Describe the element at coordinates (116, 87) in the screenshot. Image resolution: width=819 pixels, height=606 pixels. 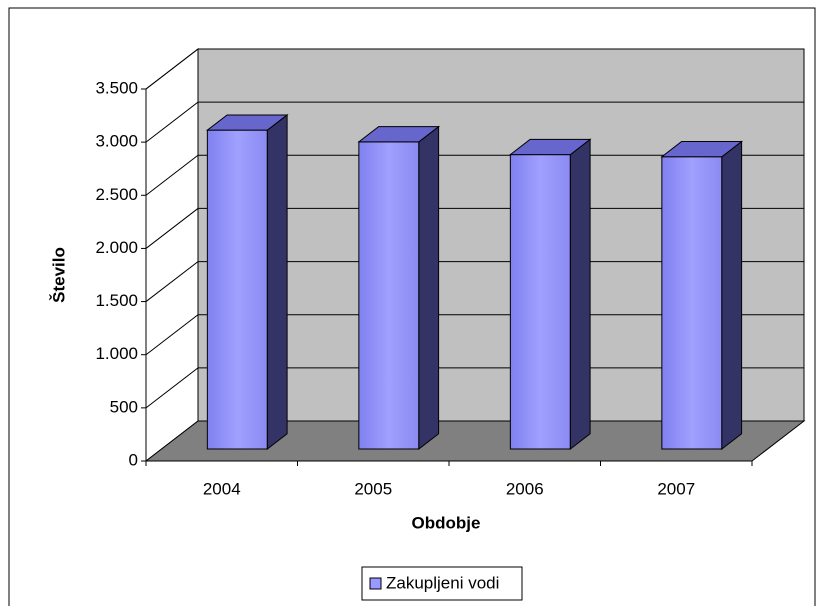
I see `y-tick-label: 3.500` at that location.